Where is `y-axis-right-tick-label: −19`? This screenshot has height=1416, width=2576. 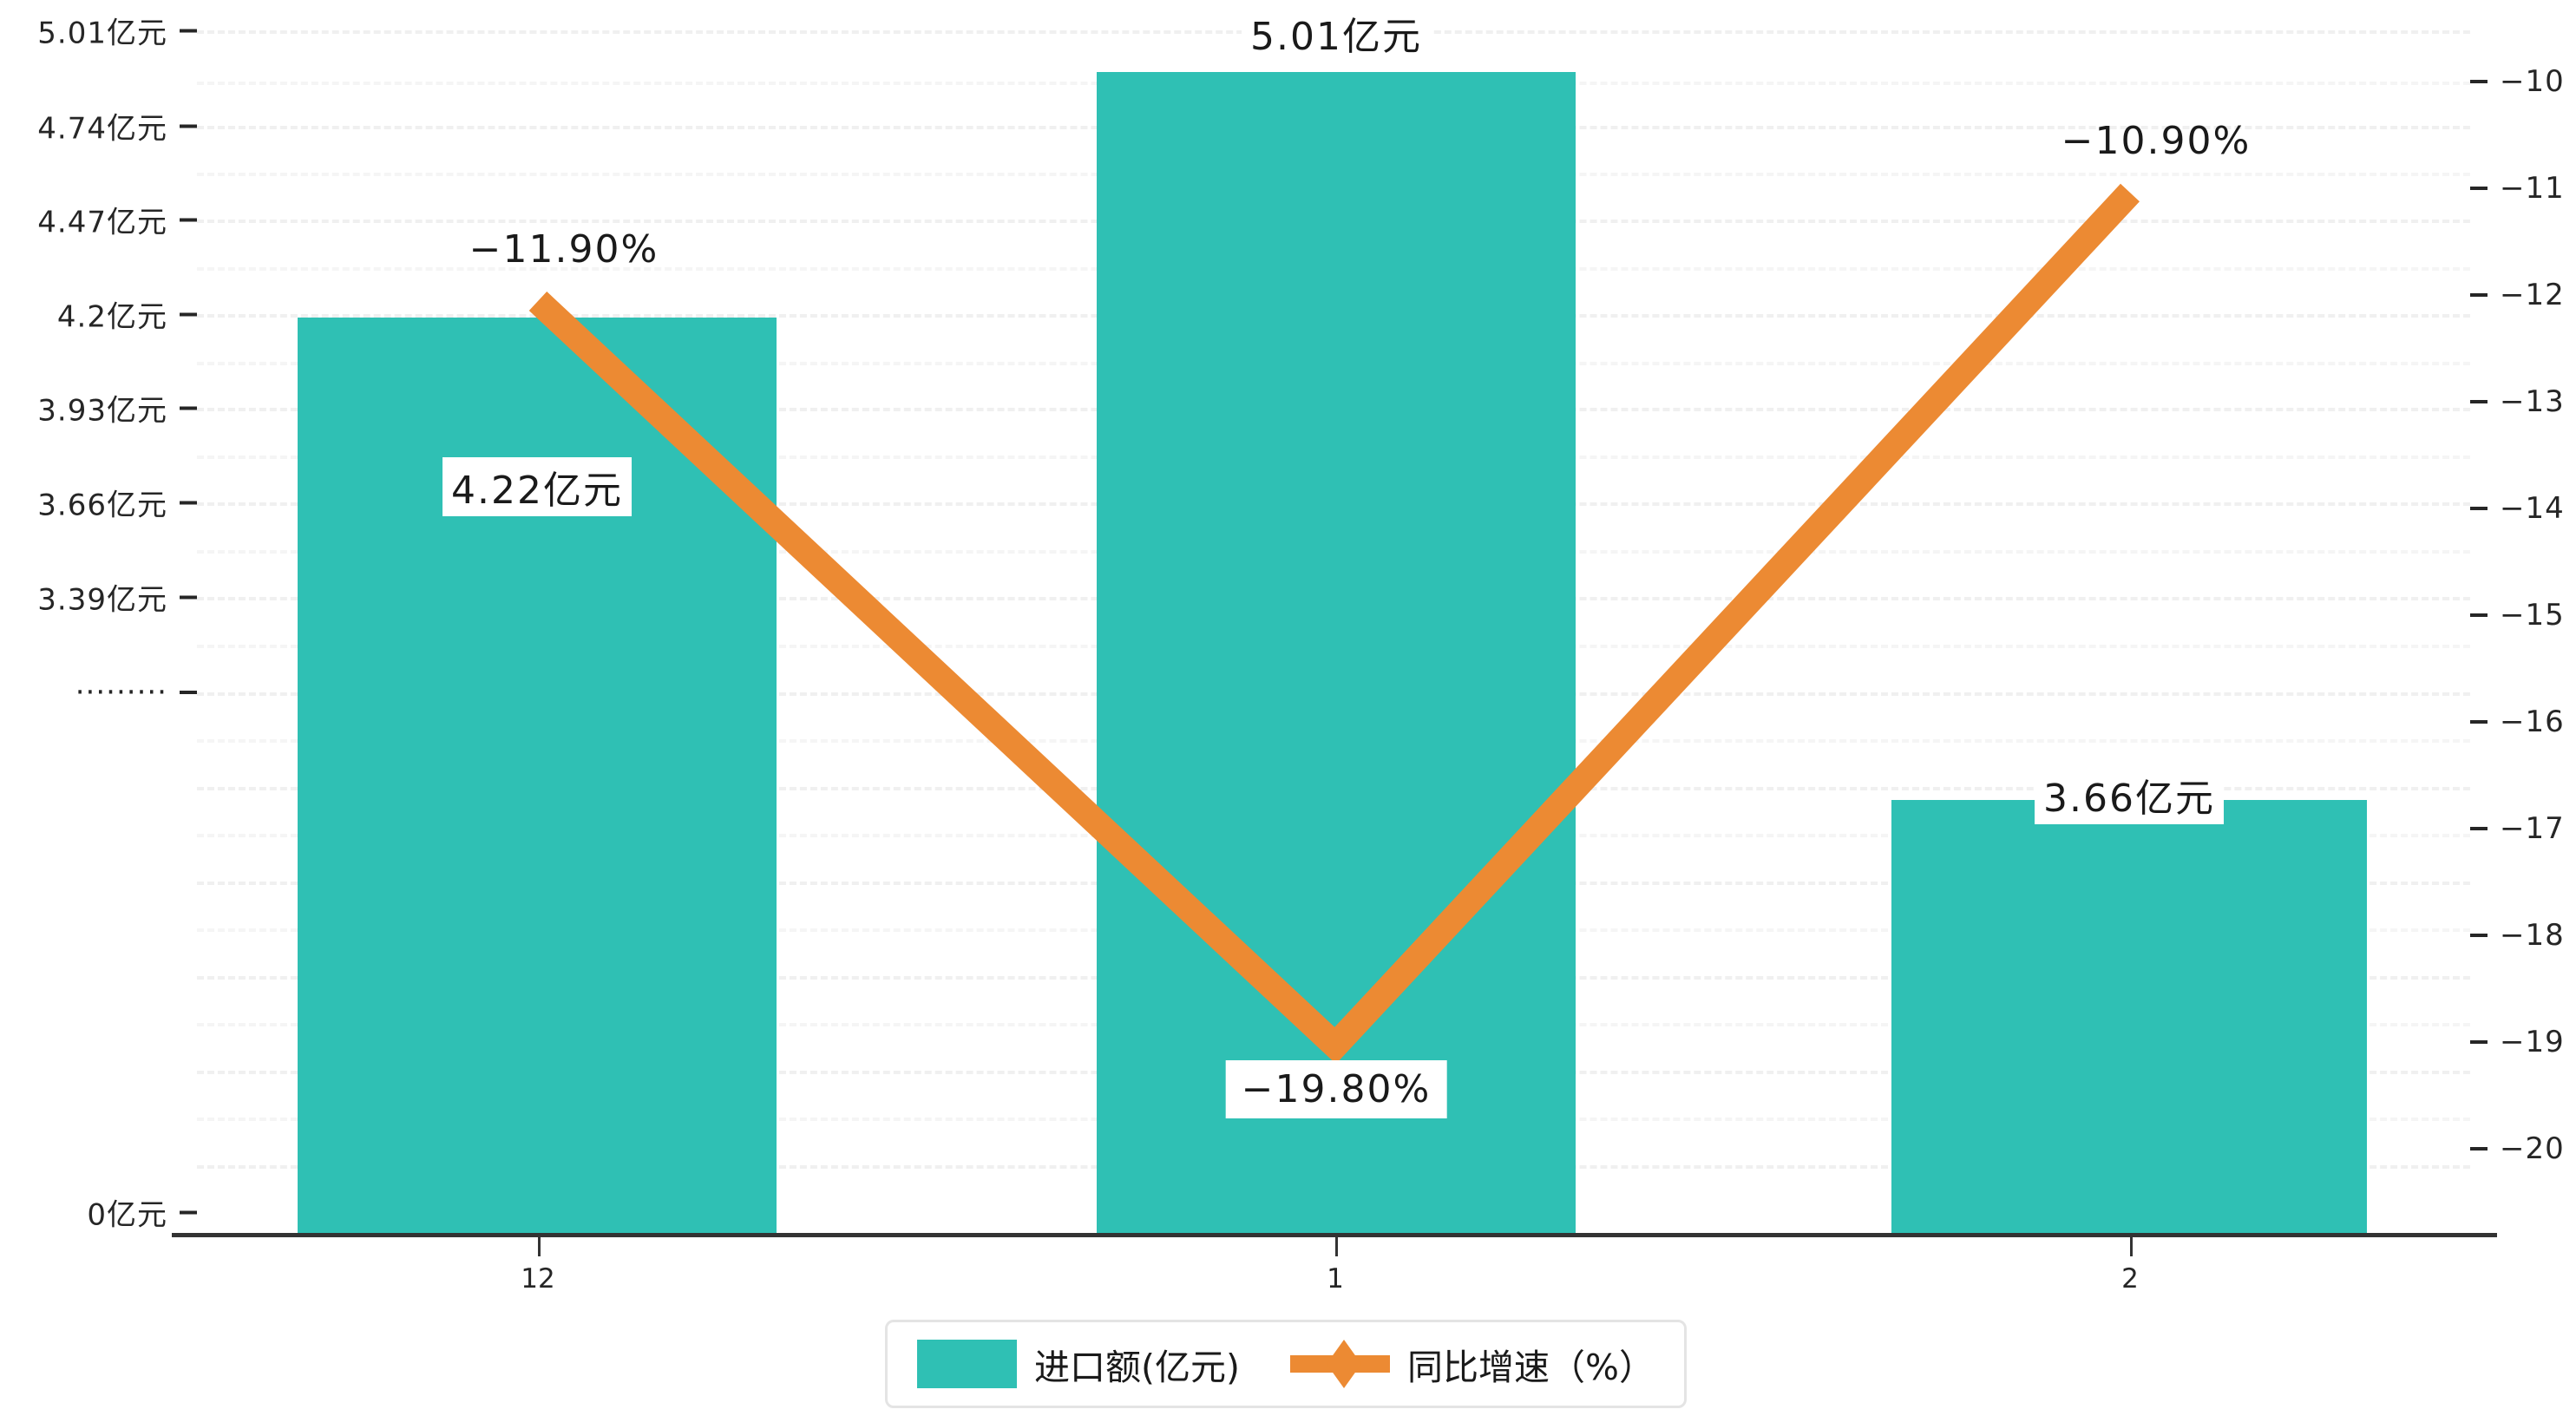 y-axis-right-tick-label: −19 is located at coordinates (2532, 1042).